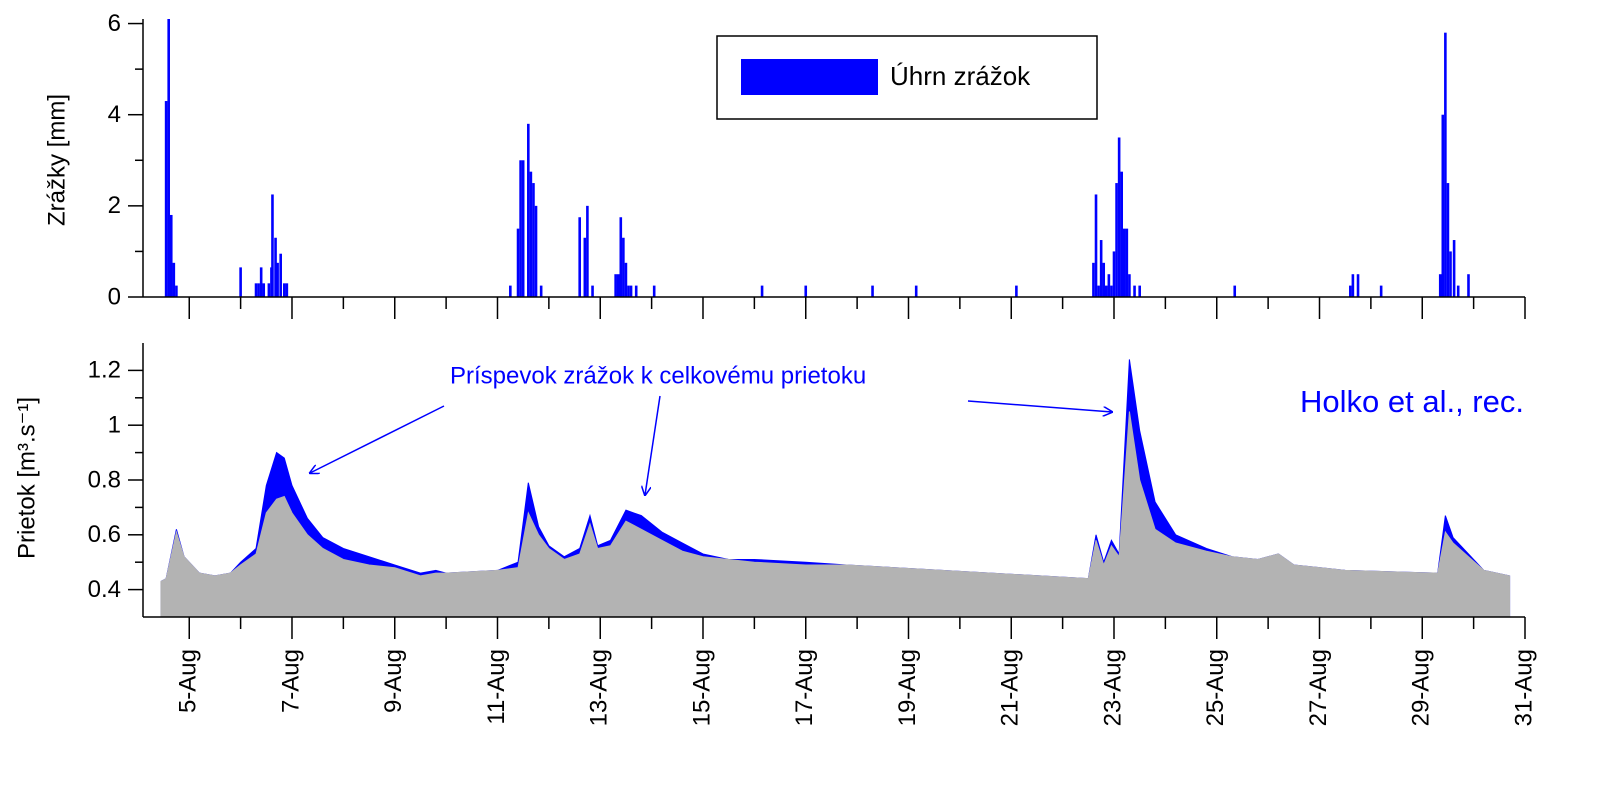 The height and width of the screenshot is (789, 1608). I want to click on x-tick-label: 25-Aug, so click(1215, 687).